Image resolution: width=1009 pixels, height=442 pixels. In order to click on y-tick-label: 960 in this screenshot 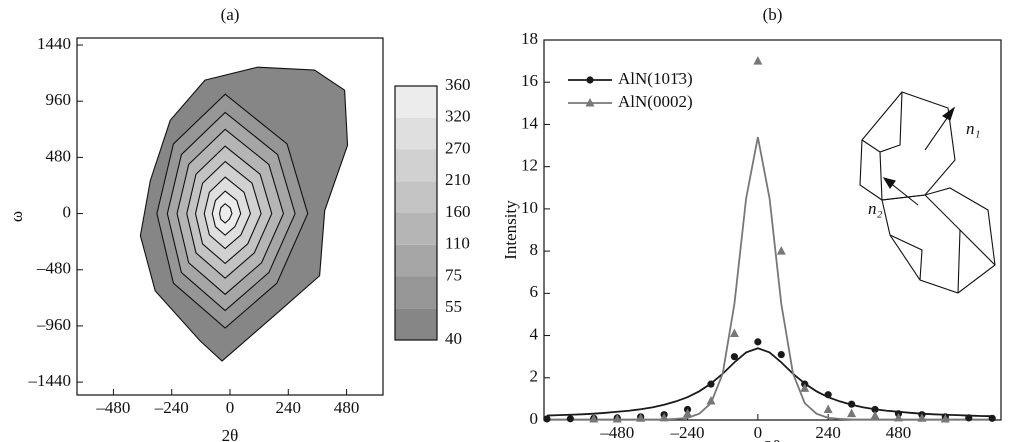, I will do `click(59, 99)`.